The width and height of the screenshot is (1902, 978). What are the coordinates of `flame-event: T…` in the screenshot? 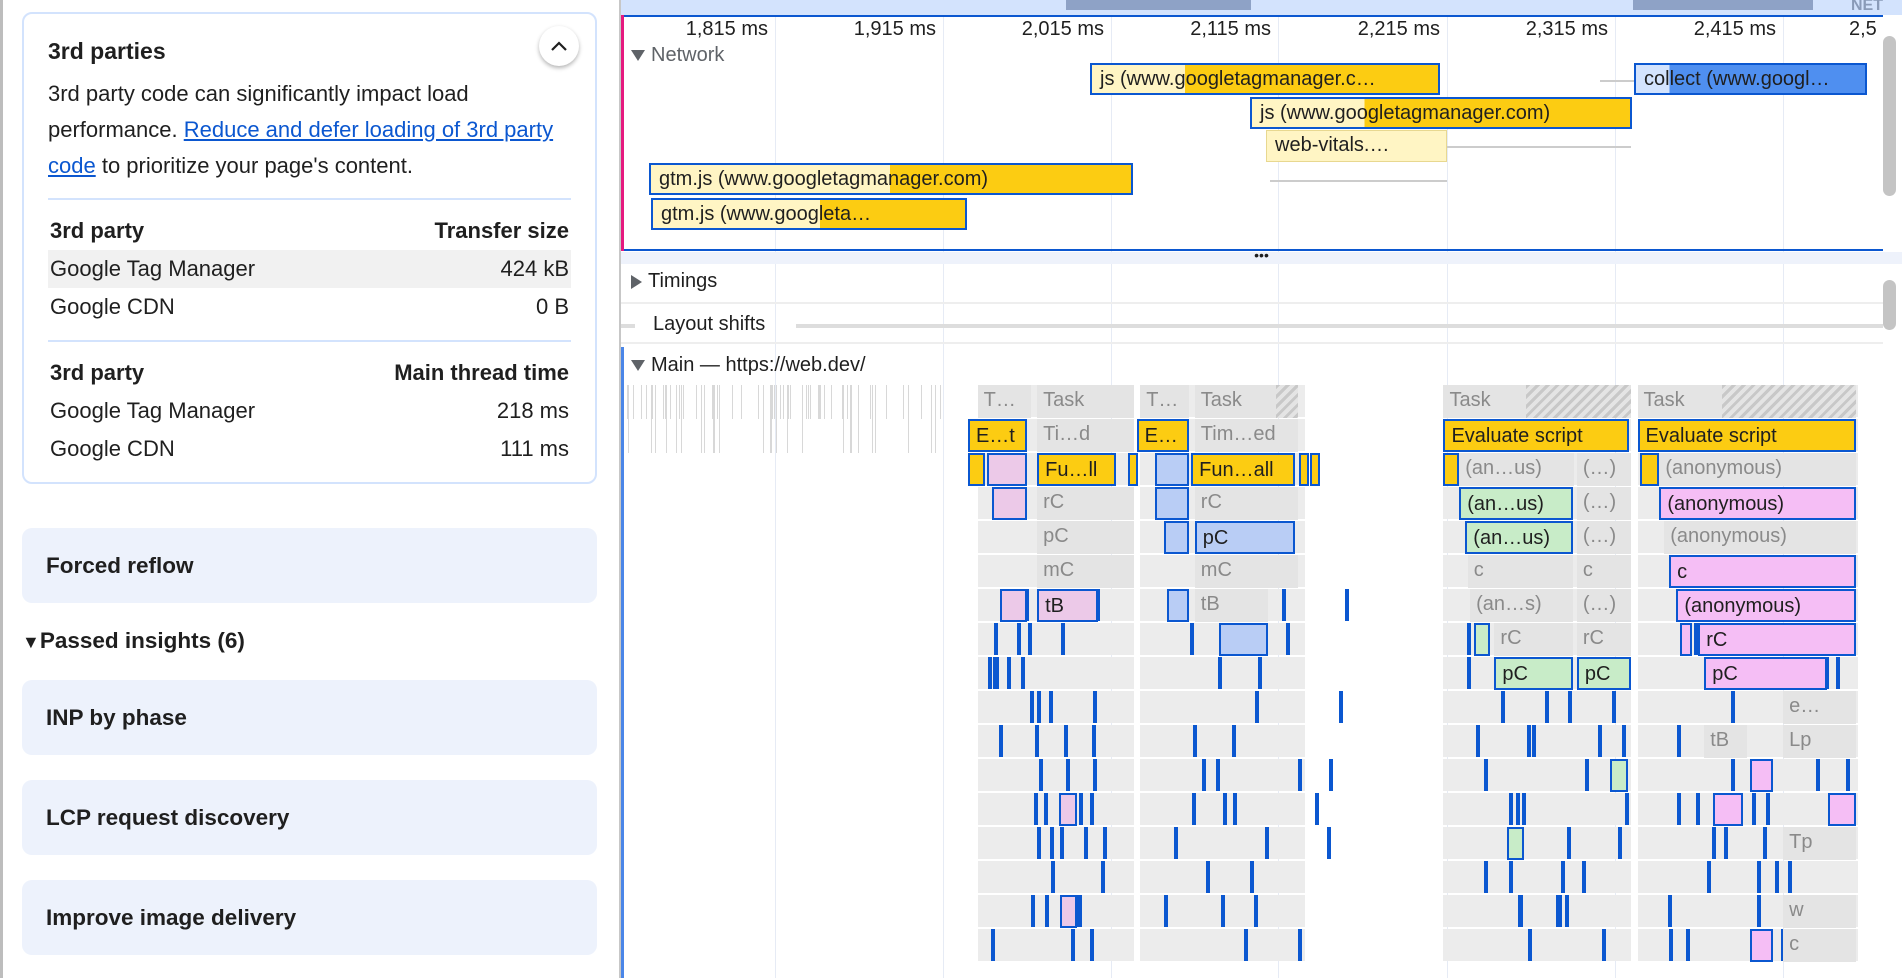 It's located at (1004, 401).